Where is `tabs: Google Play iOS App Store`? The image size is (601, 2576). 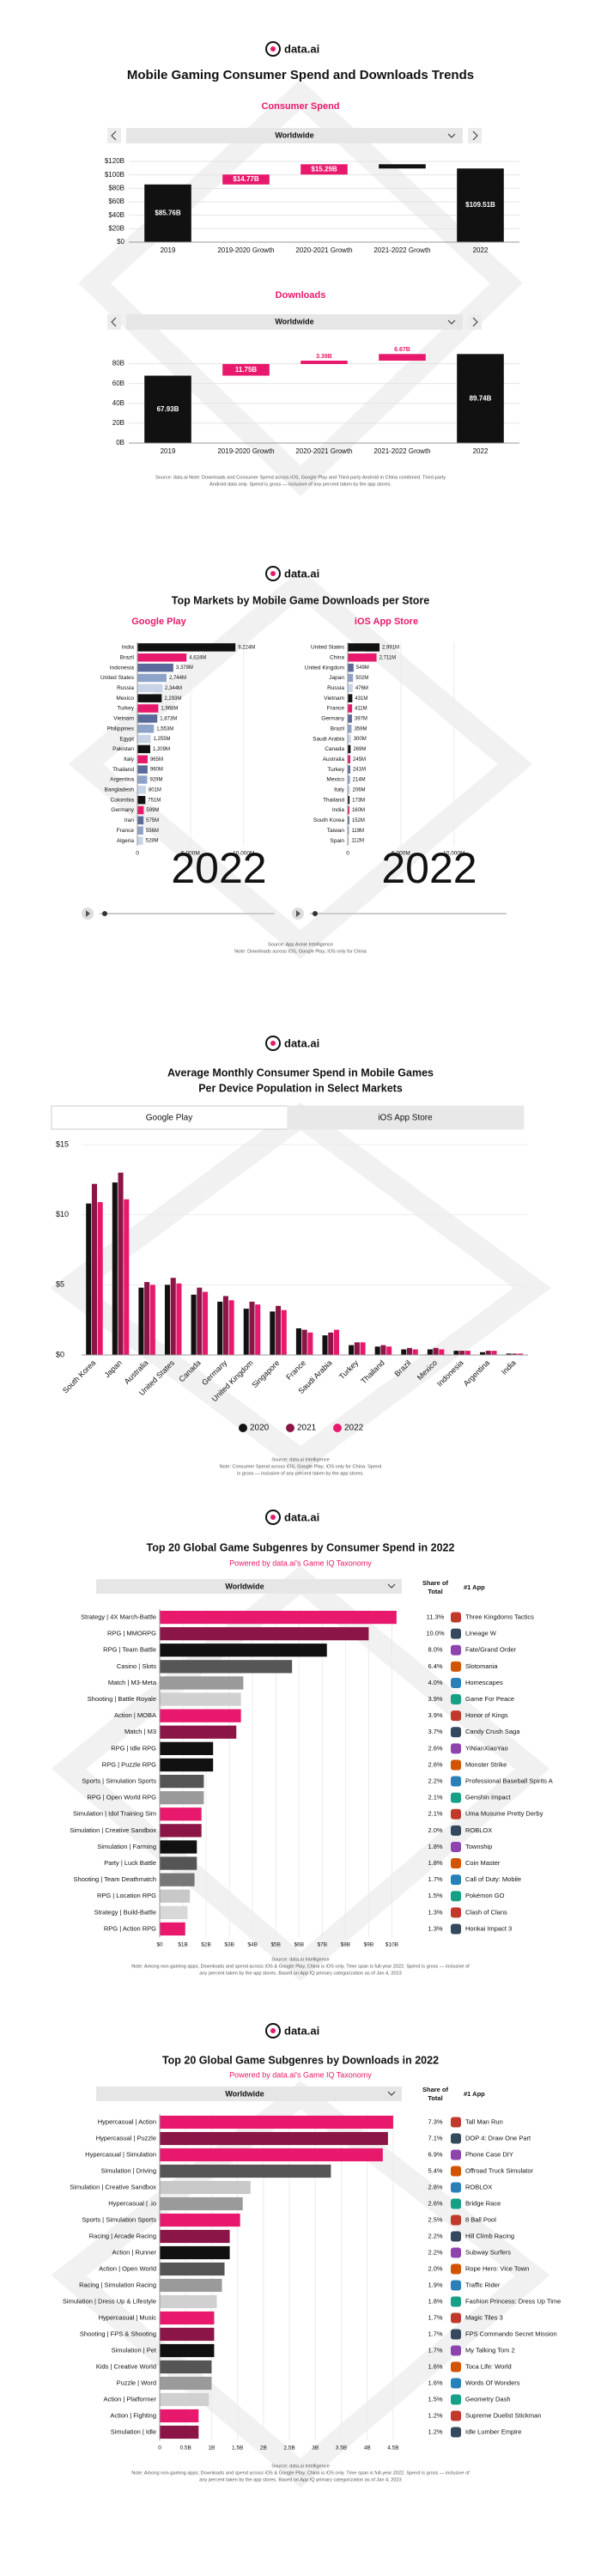
tabs: Google Play iOS App Store is located at coordinates (288, 1118).